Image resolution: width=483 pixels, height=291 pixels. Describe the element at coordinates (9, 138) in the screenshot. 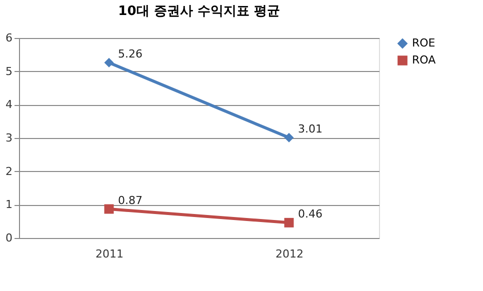

I see `y-tick-label: 3` at that location.